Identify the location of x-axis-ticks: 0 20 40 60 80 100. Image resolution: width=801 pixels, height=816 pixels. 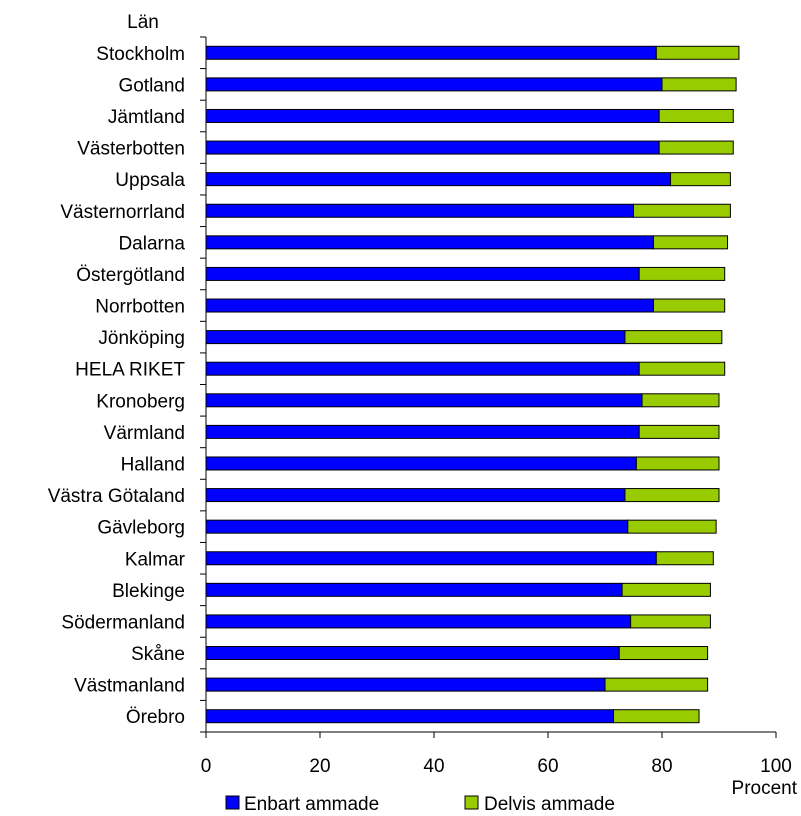
(496, 754).